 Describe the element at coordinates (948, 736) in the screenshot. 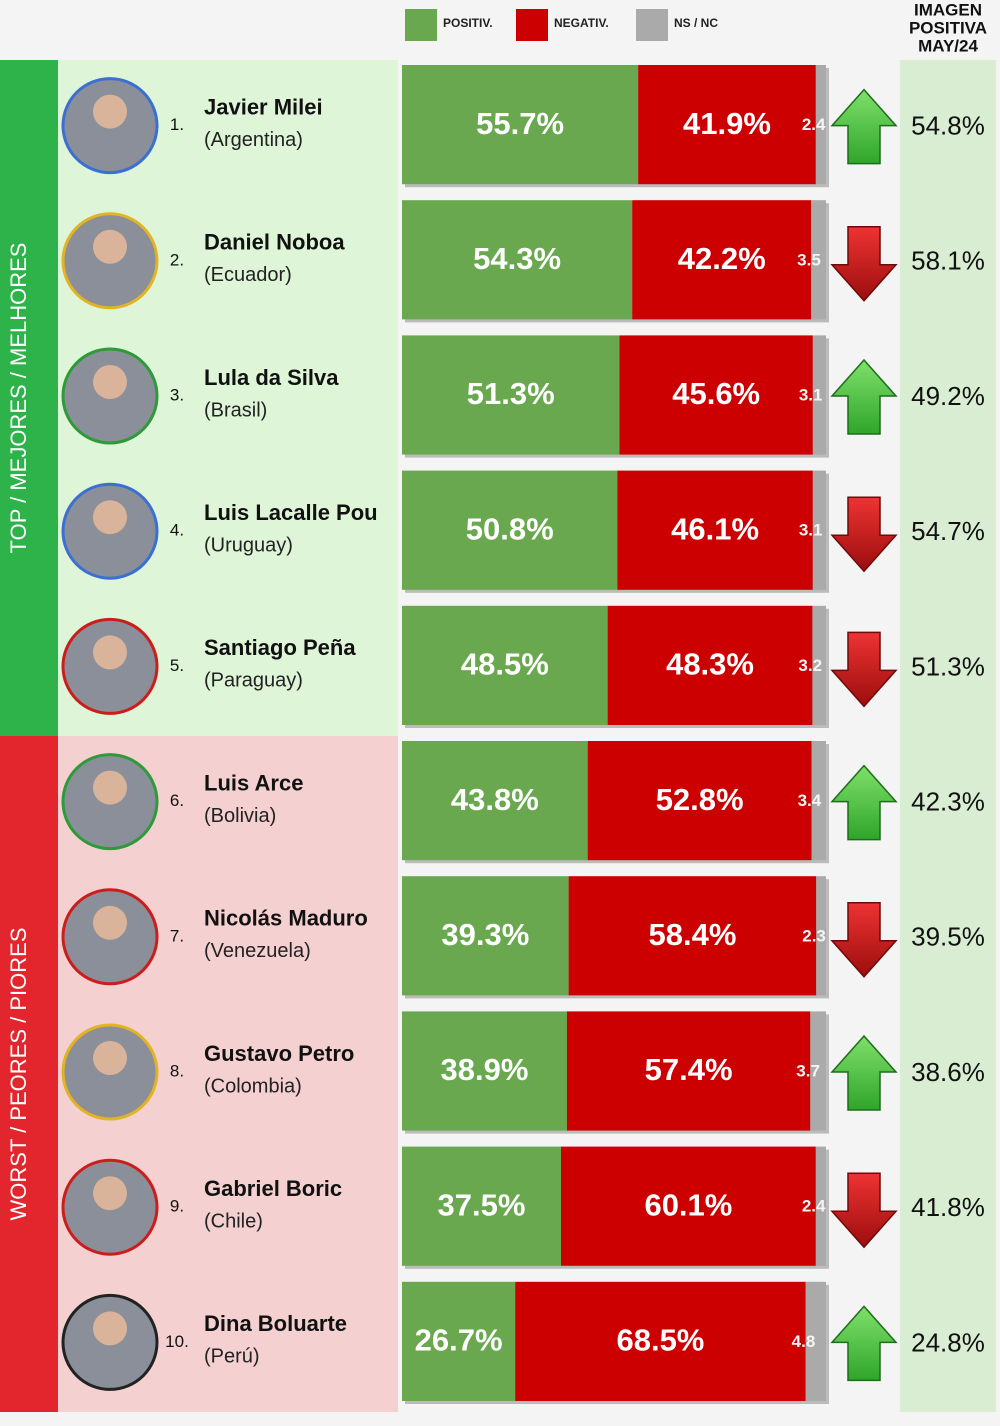

I see `previous-column` at that location.